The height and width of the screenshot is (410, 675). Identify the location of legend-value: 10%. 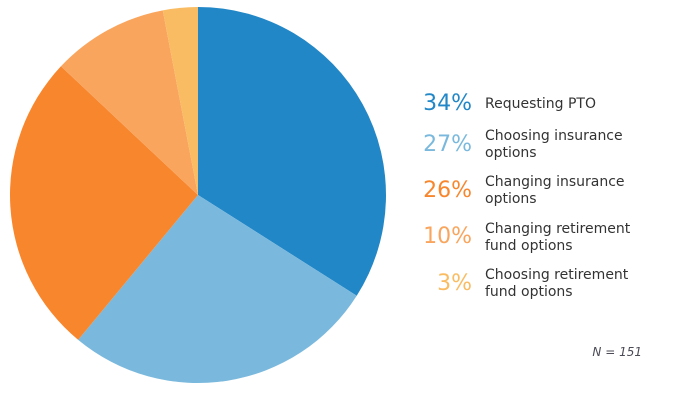
(447, 237).